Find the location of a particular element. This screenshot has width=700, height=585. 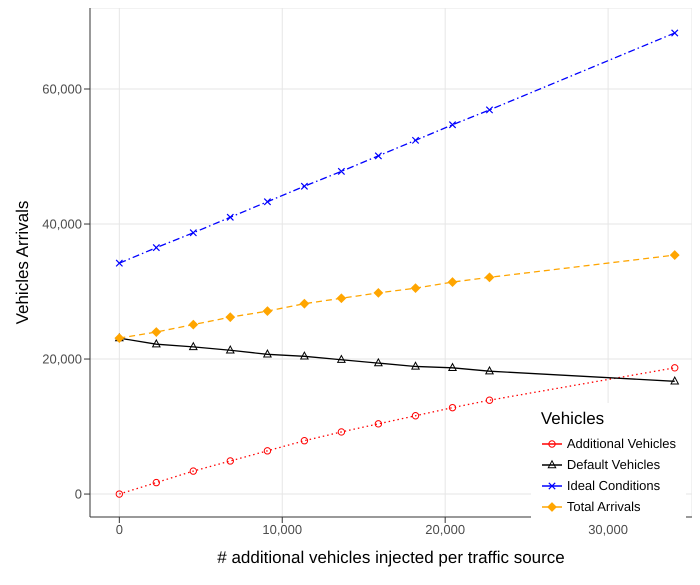

legend-title: Vehicles is located at coordinates (573, 419).